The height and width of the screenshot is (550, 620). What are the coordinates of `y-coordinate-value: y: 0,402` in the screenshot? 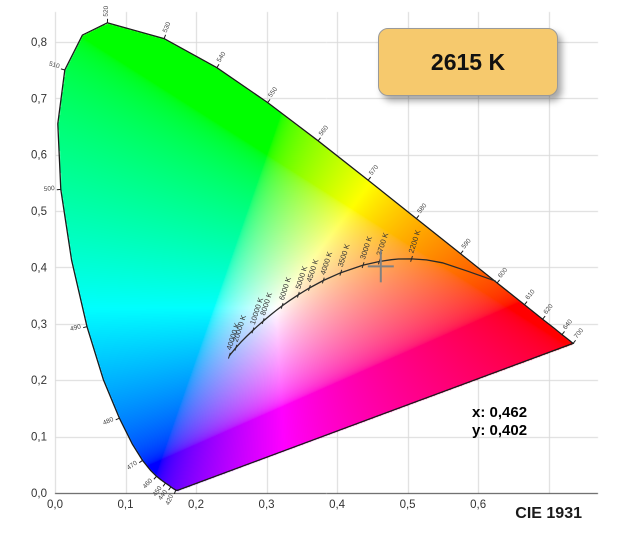 It's located at (500, 430).